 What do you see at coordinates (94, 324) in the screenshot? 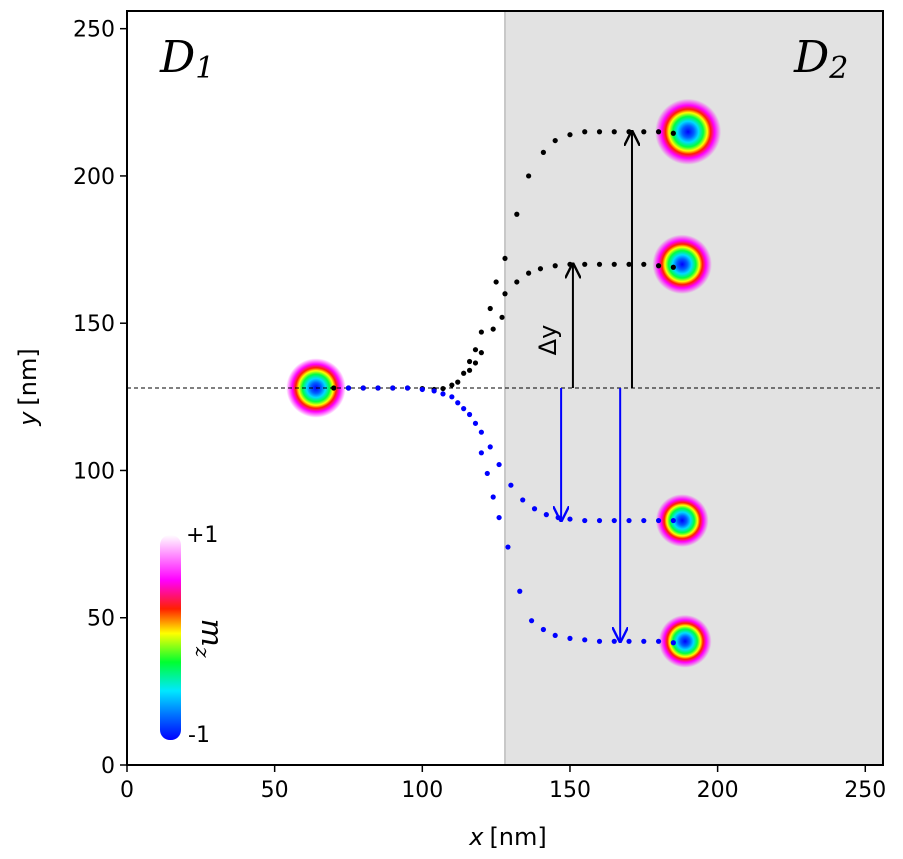
I see `y-tick-label: 150` at bounding box center [94, 324].